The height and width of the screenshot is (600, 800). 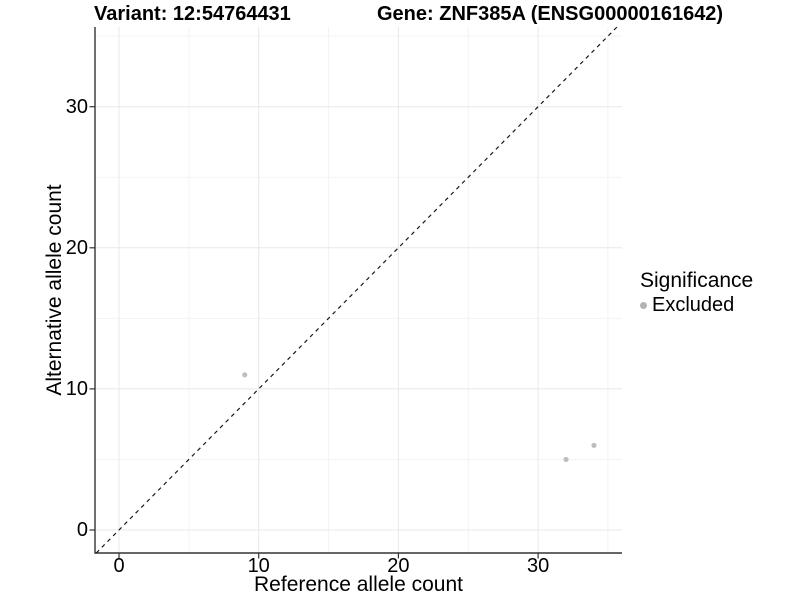 I want to click on y-tick-label: 10, so click(x=76, y=388).